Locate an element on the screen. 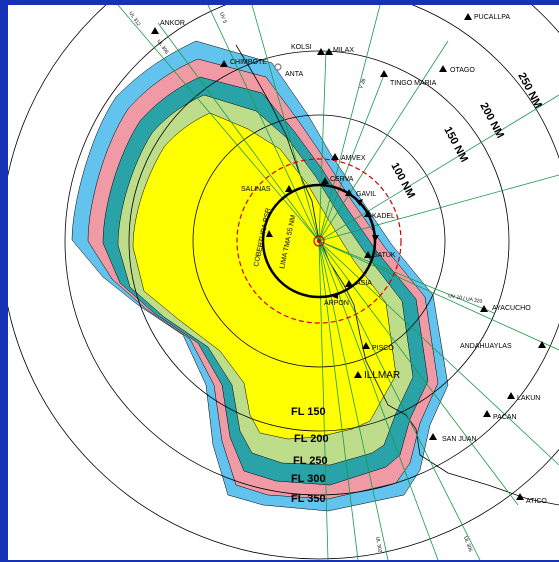  fl-200: FL 200 is located at coordinates (311, 439).